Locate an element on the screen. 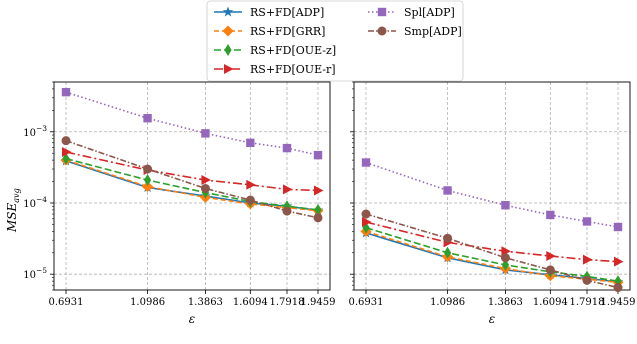  legend-label: RS+FD[GRR] is located at coordinates (287, 31).